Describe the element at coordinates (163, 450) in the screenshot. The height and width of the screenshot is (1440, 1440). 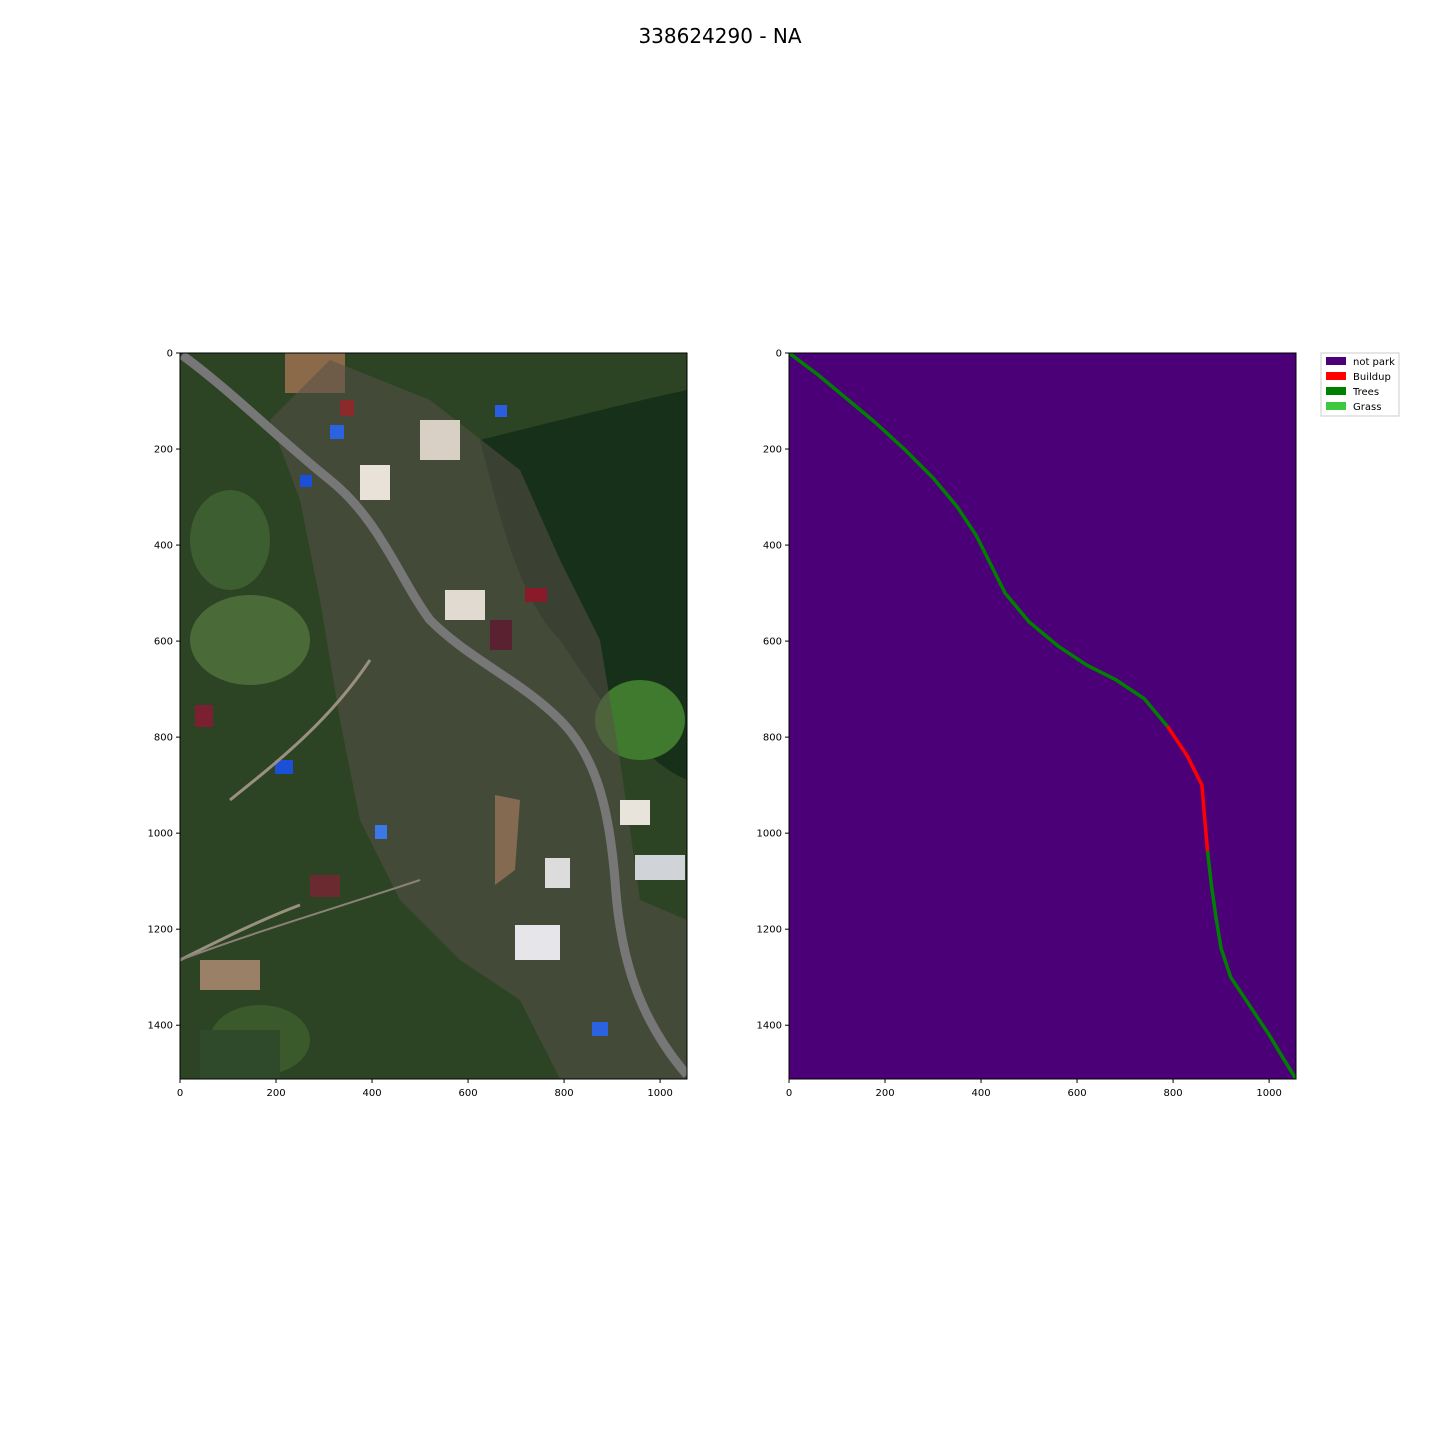
I see `satellite-y-tick-label: 200` at that location.